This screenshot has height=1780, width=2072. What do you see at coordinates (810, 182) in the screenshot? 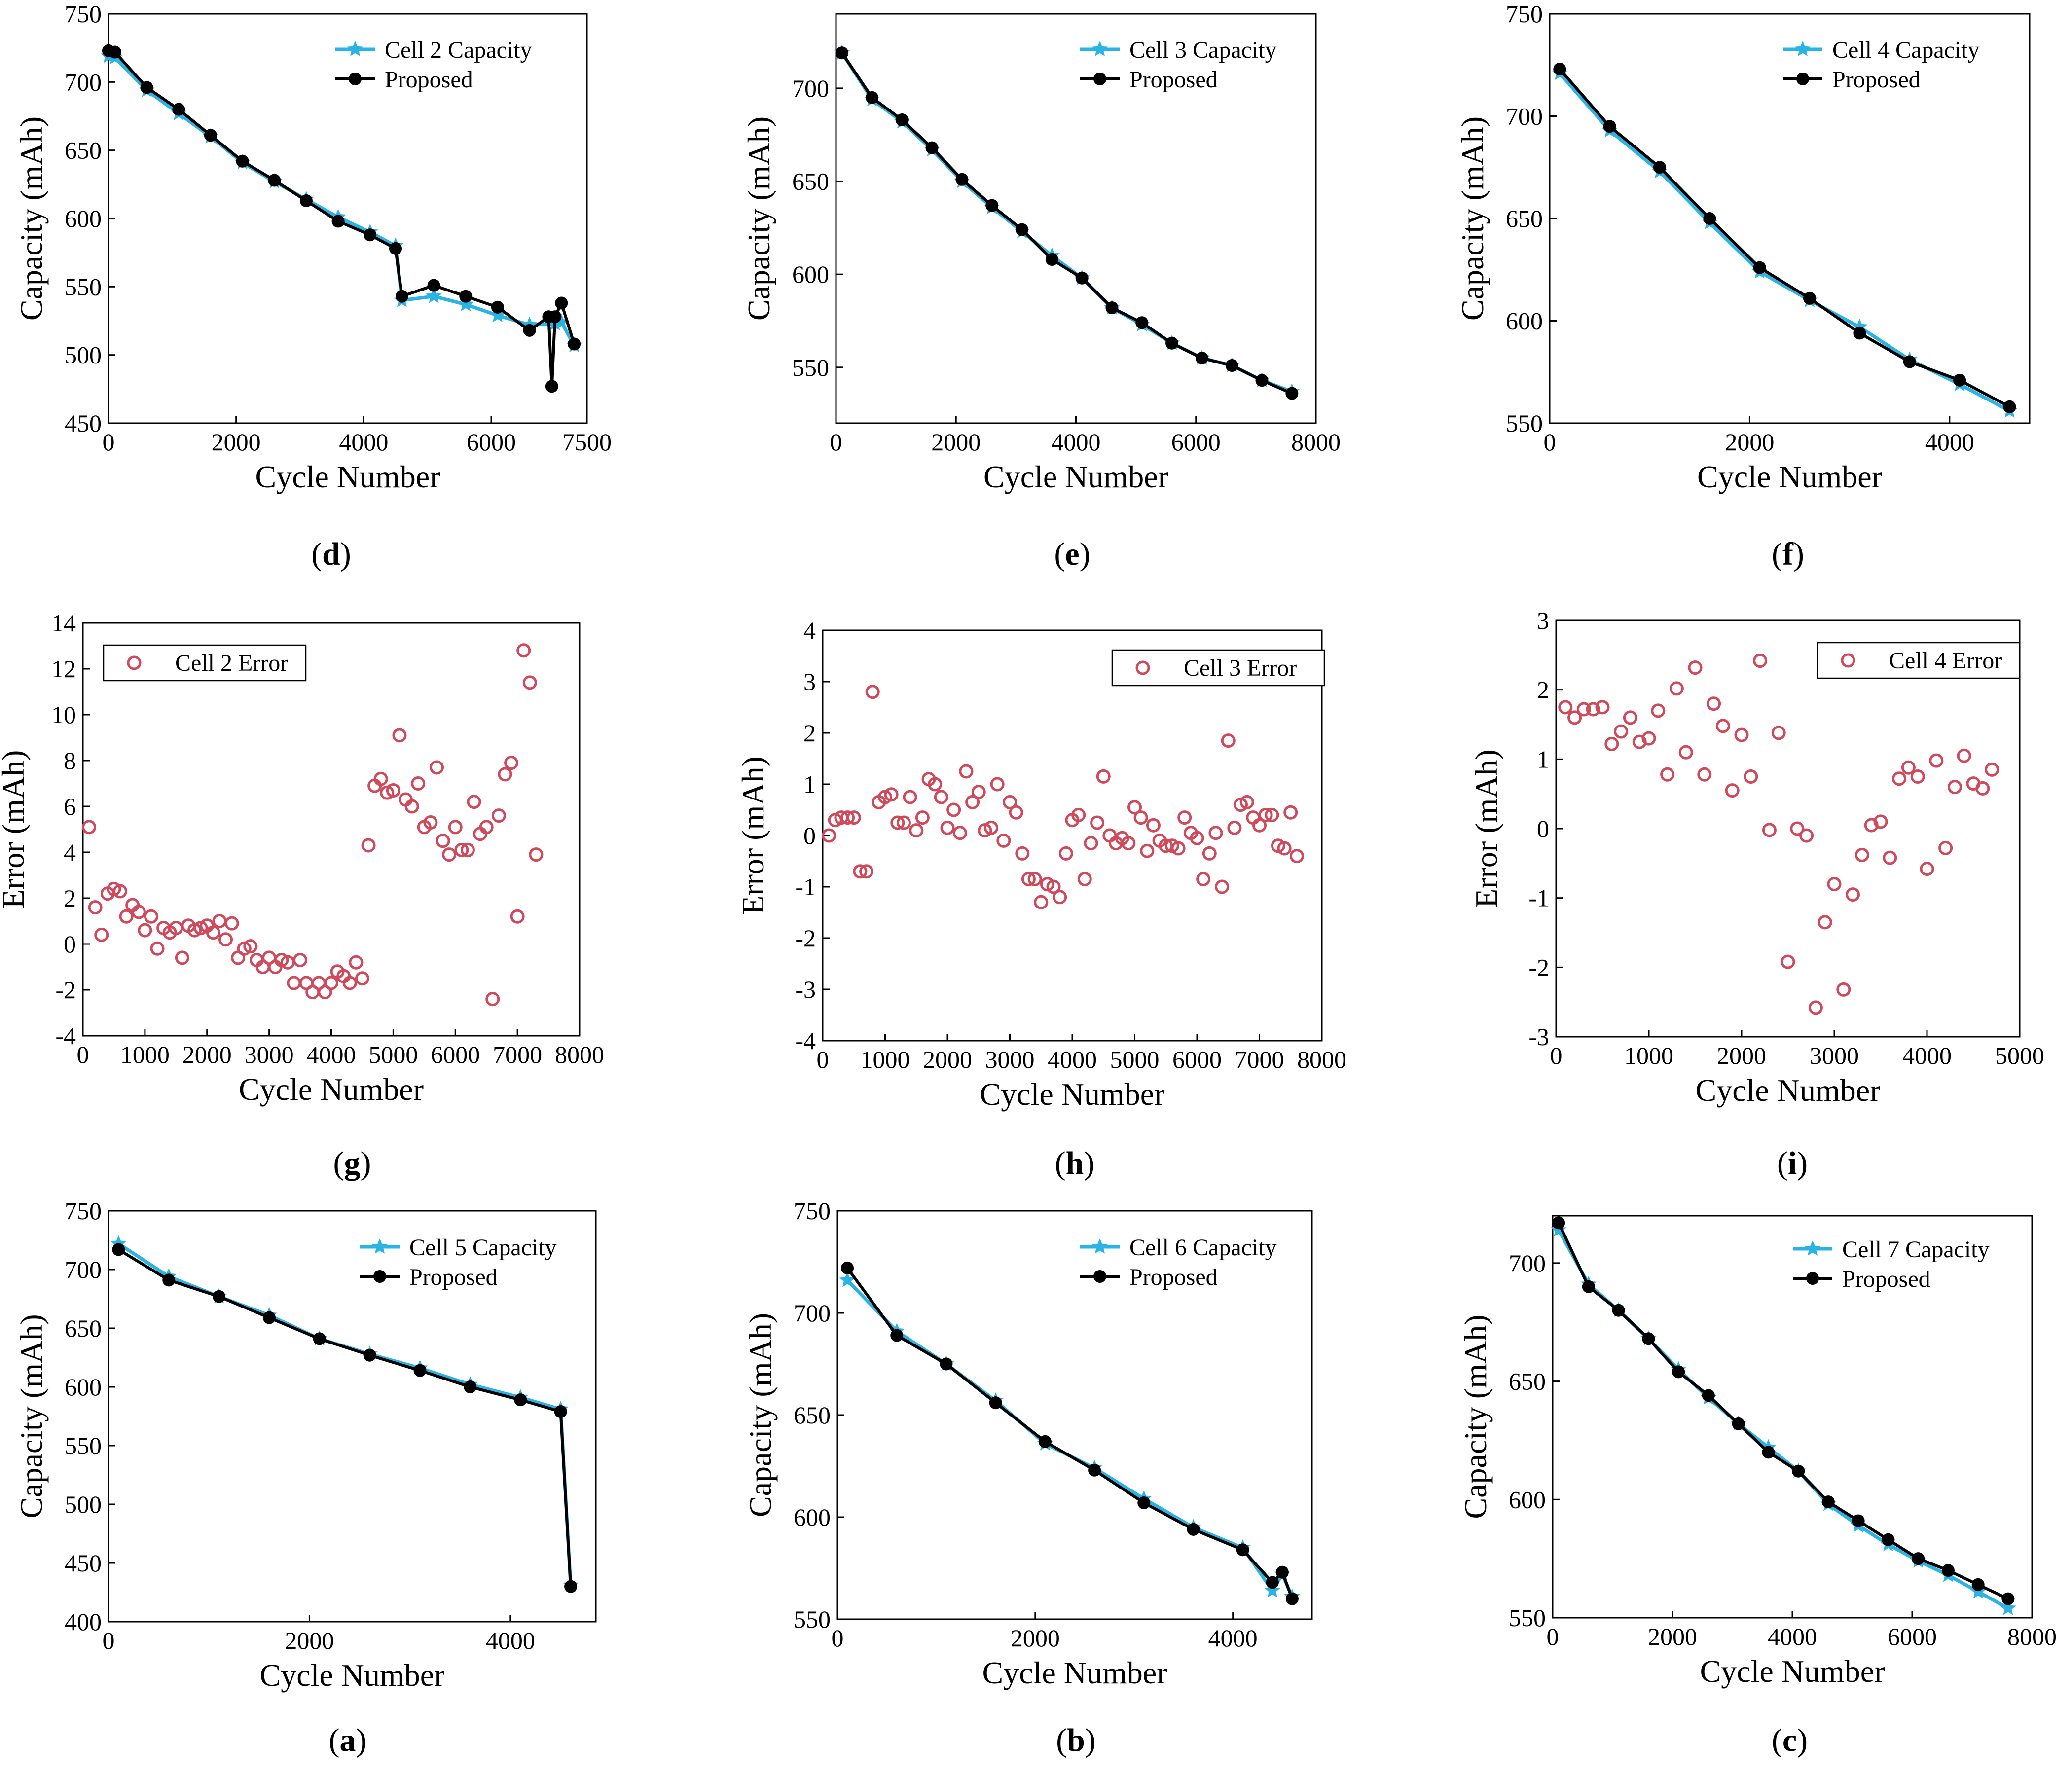
I see `y-tick-label: 650` at bounding box center [810, 182].